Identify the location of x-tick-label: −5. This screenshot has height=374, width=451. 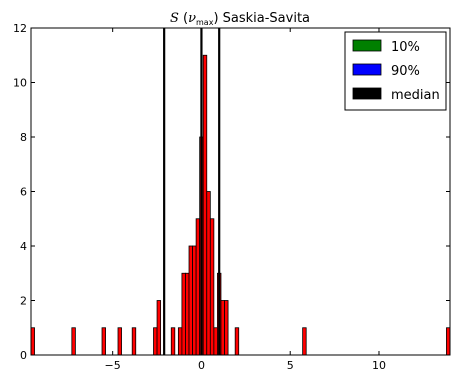
(113, 365).